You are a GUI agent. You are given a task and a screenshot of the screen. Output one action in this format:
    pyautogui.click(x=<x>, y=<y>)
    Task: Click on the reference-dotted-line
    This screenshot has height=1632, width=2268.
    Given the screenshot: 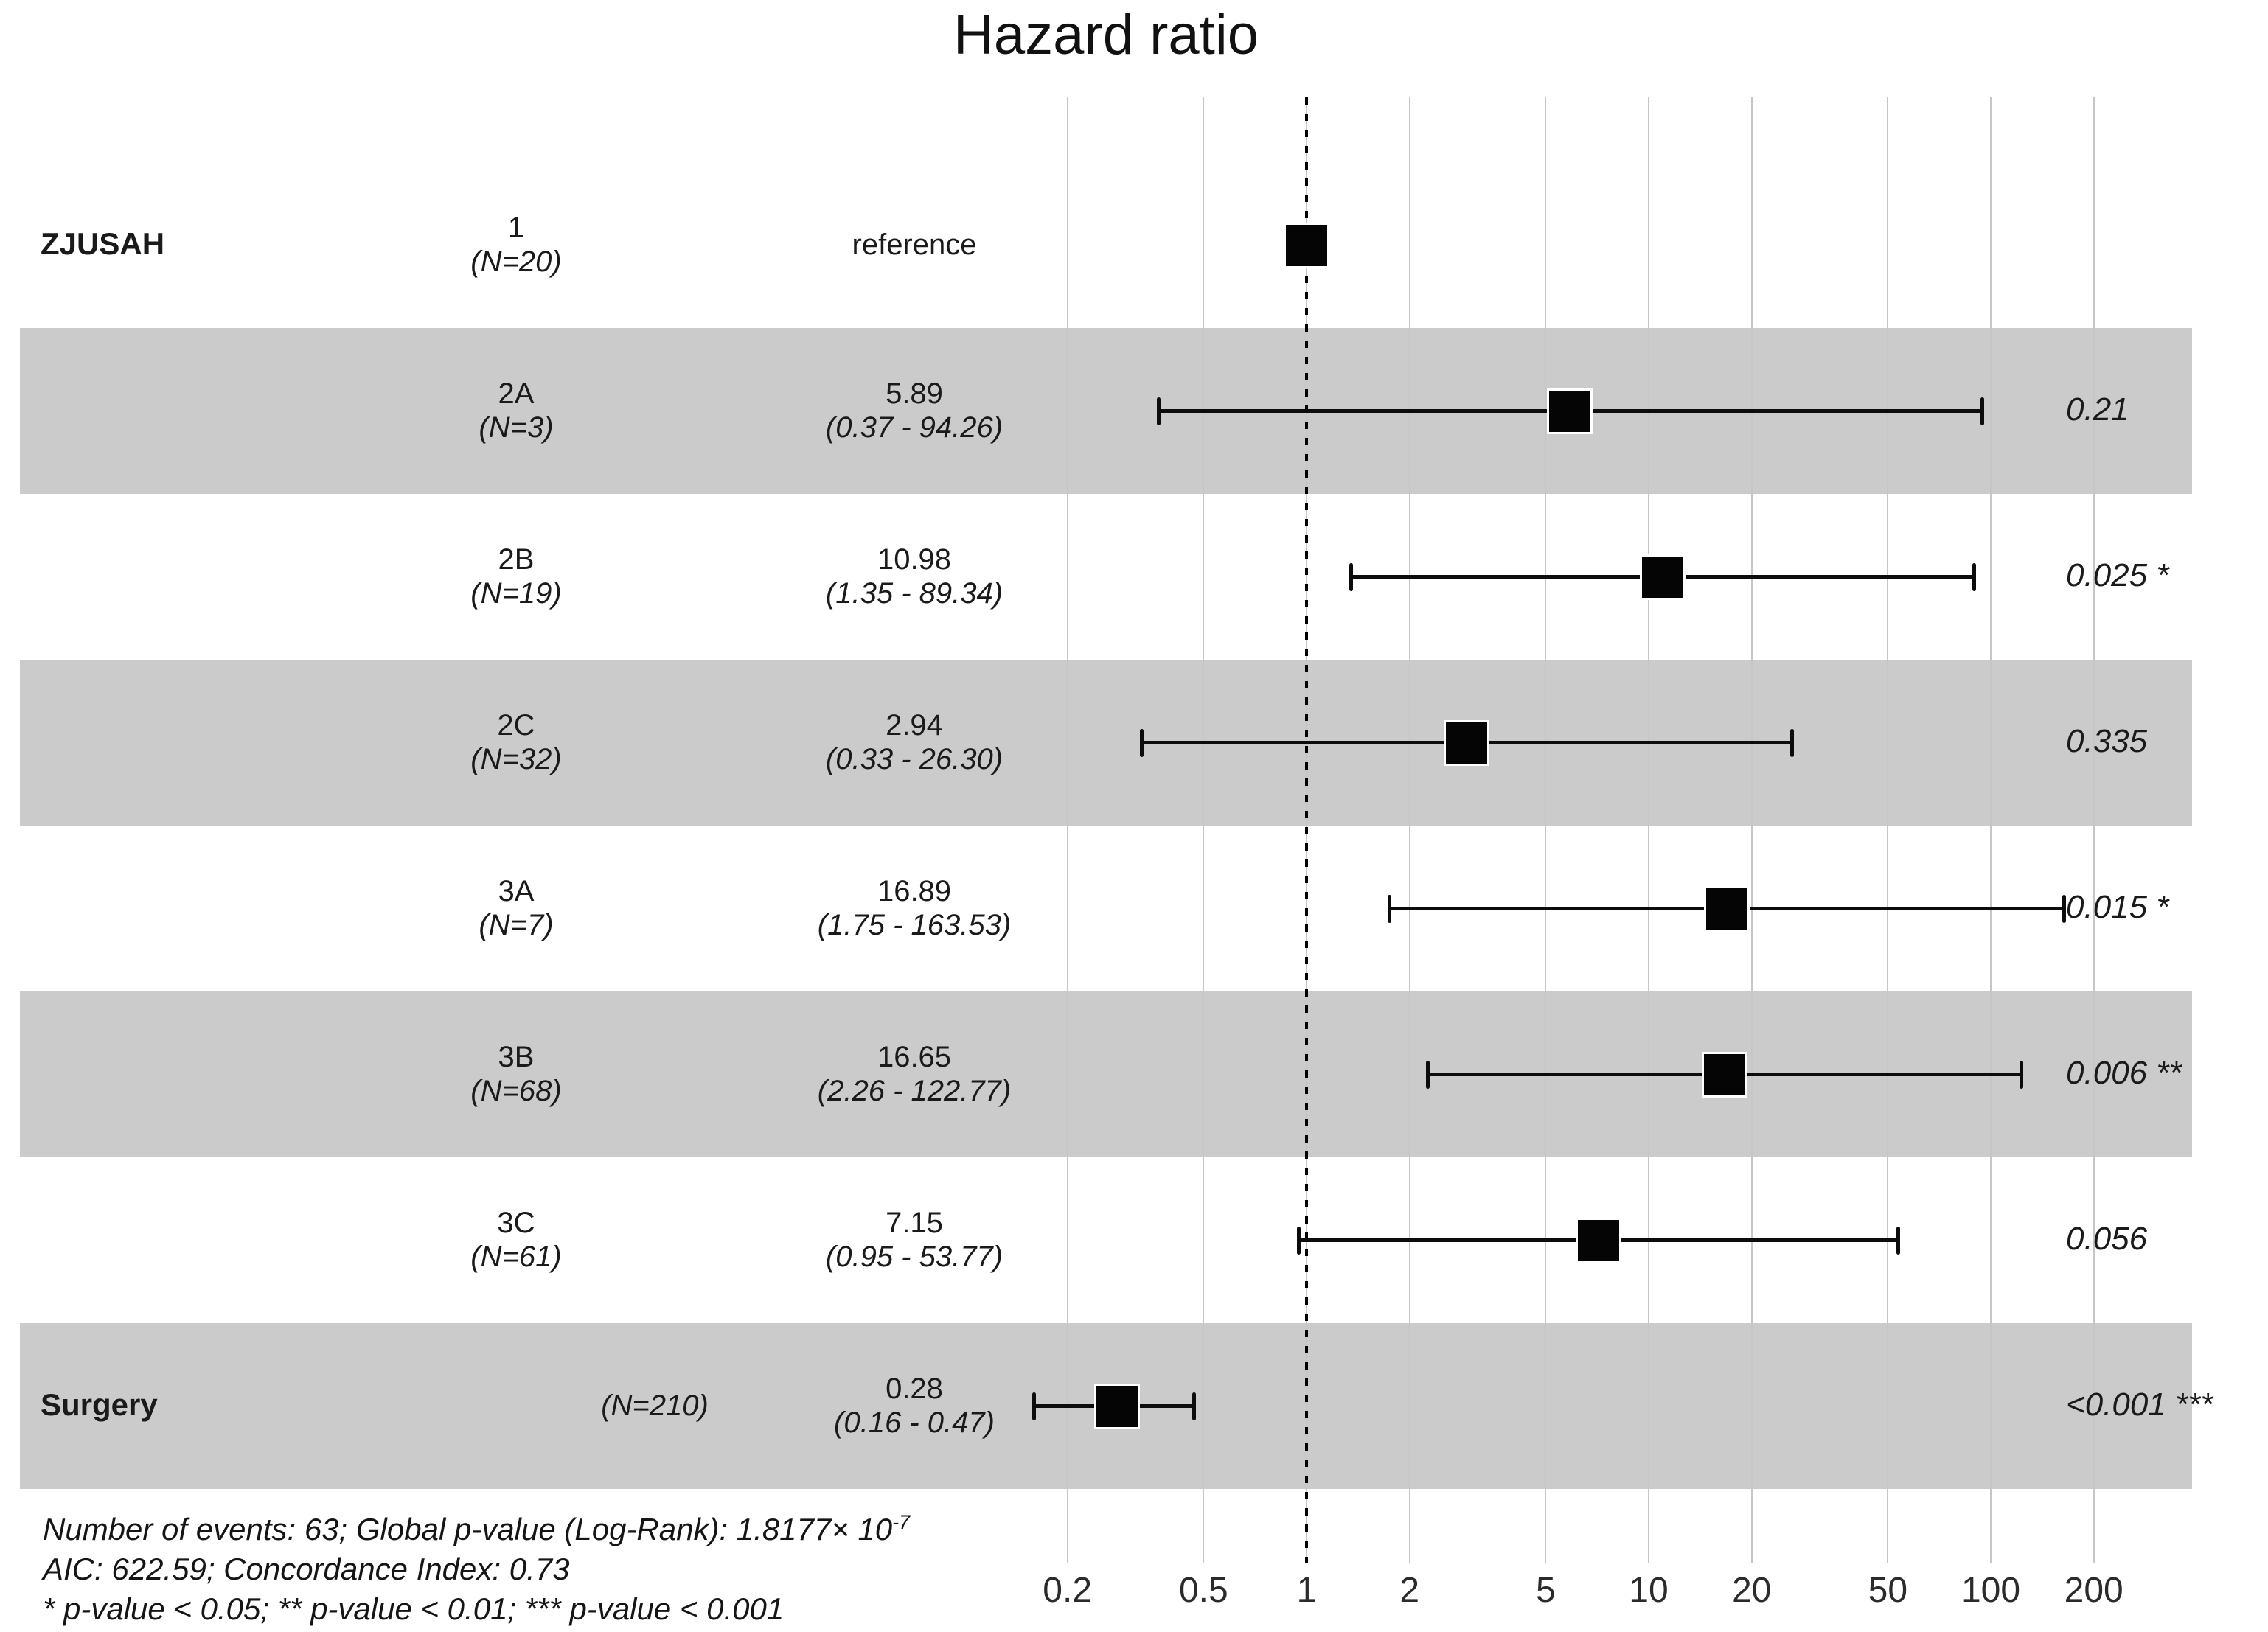 What is the action you would take?
    pyautogui.click(x=1307, y=830)
    